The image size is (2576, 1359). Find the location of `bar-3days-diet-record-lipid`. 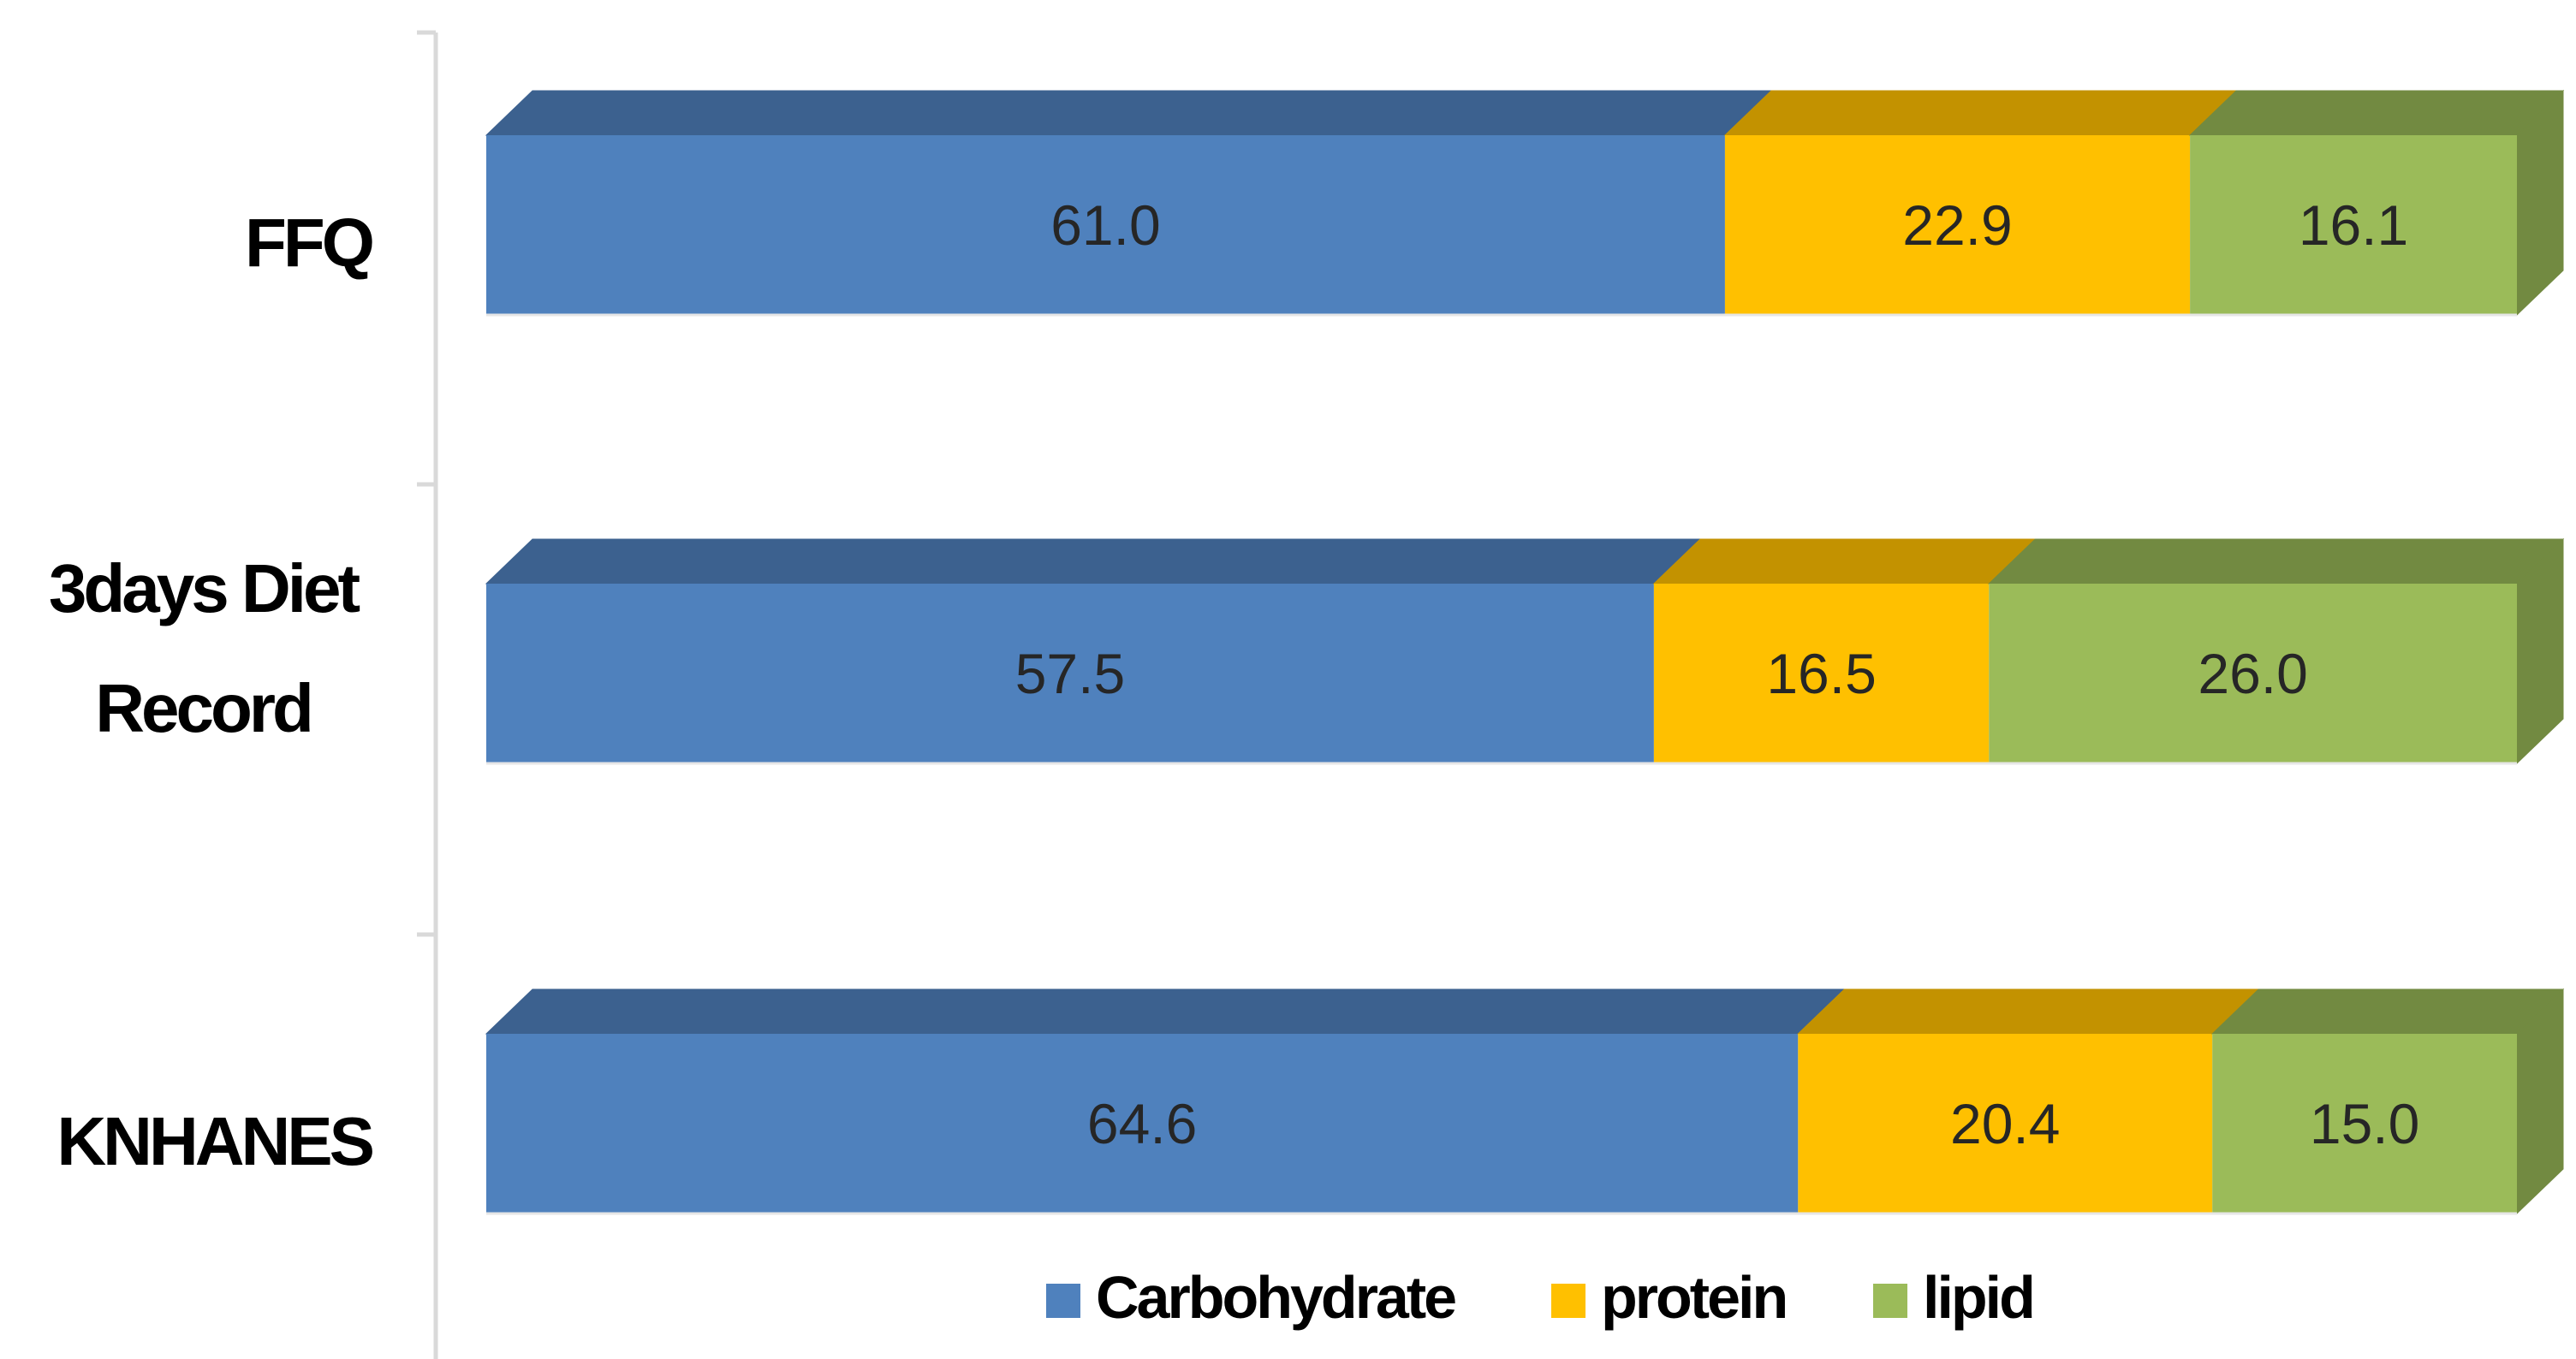

bar-3days-diet-record-lipid is located at coordinates (2253, 673).